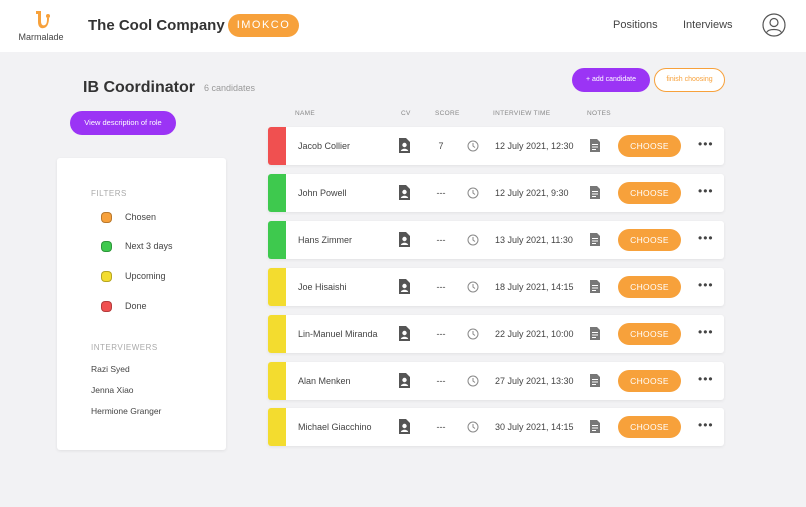  Describe the element at coordinates (145, 276) in the screenshot. I see `filter-label: Upcoming` at that location.